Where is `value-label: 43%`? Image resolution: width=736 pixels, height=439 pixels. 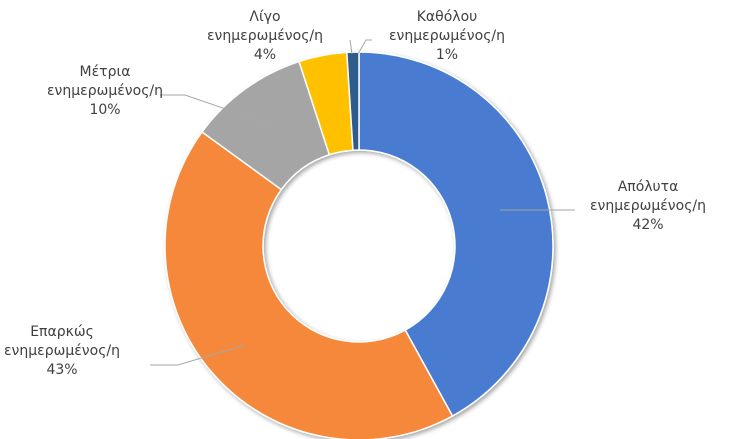 value-label: 43% is located at coordinates (62, 370).